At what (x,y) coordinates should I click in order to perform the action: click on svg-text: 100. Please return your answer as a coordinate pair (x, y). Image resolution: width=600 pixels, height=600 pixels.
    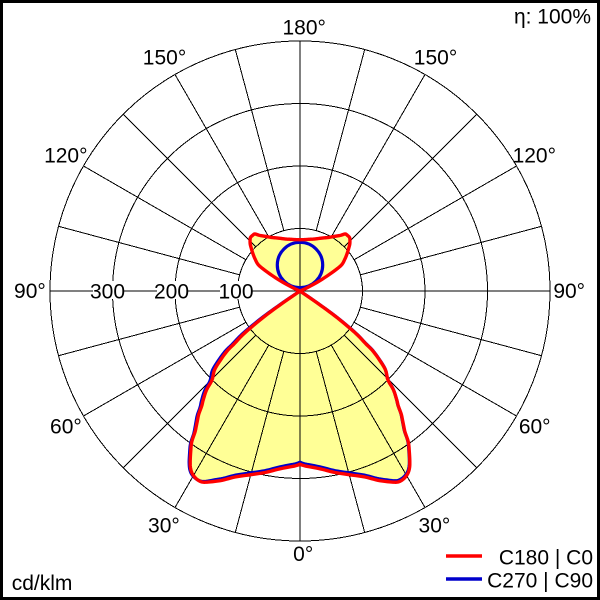
    Looking at the image, I should click on (235, 292).